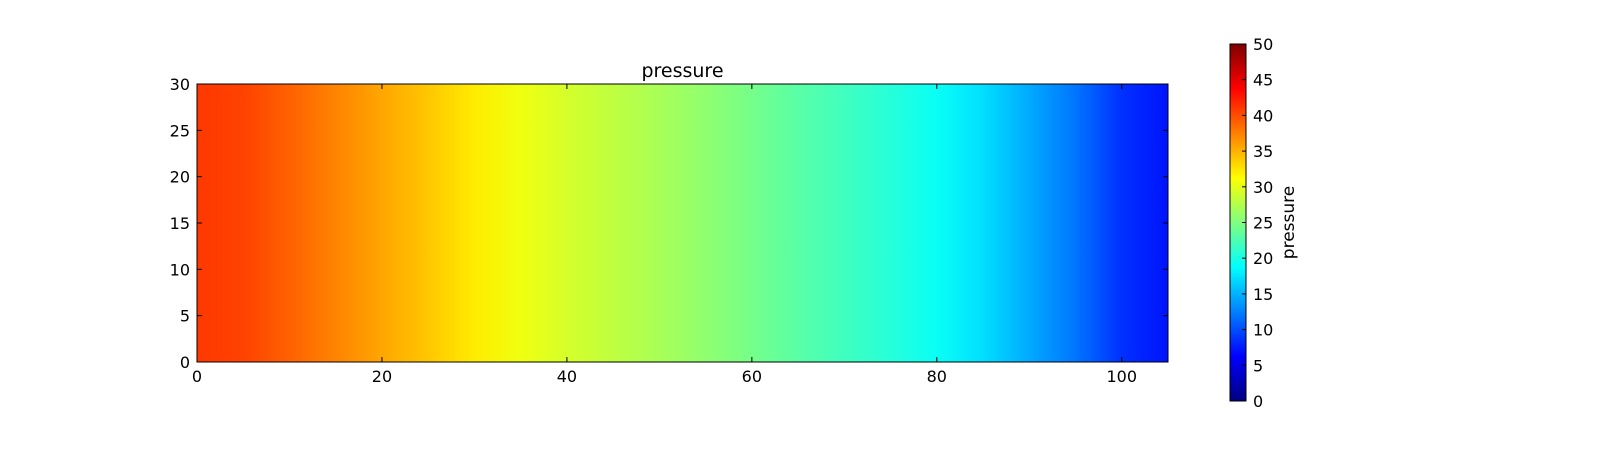 Image resolution: width=1600 pixels, height=456 pixels. What do you see at coordinates (180, 130) in the screenshot?
I see `y-tick-label: 25` at bounding box center [180, 130].